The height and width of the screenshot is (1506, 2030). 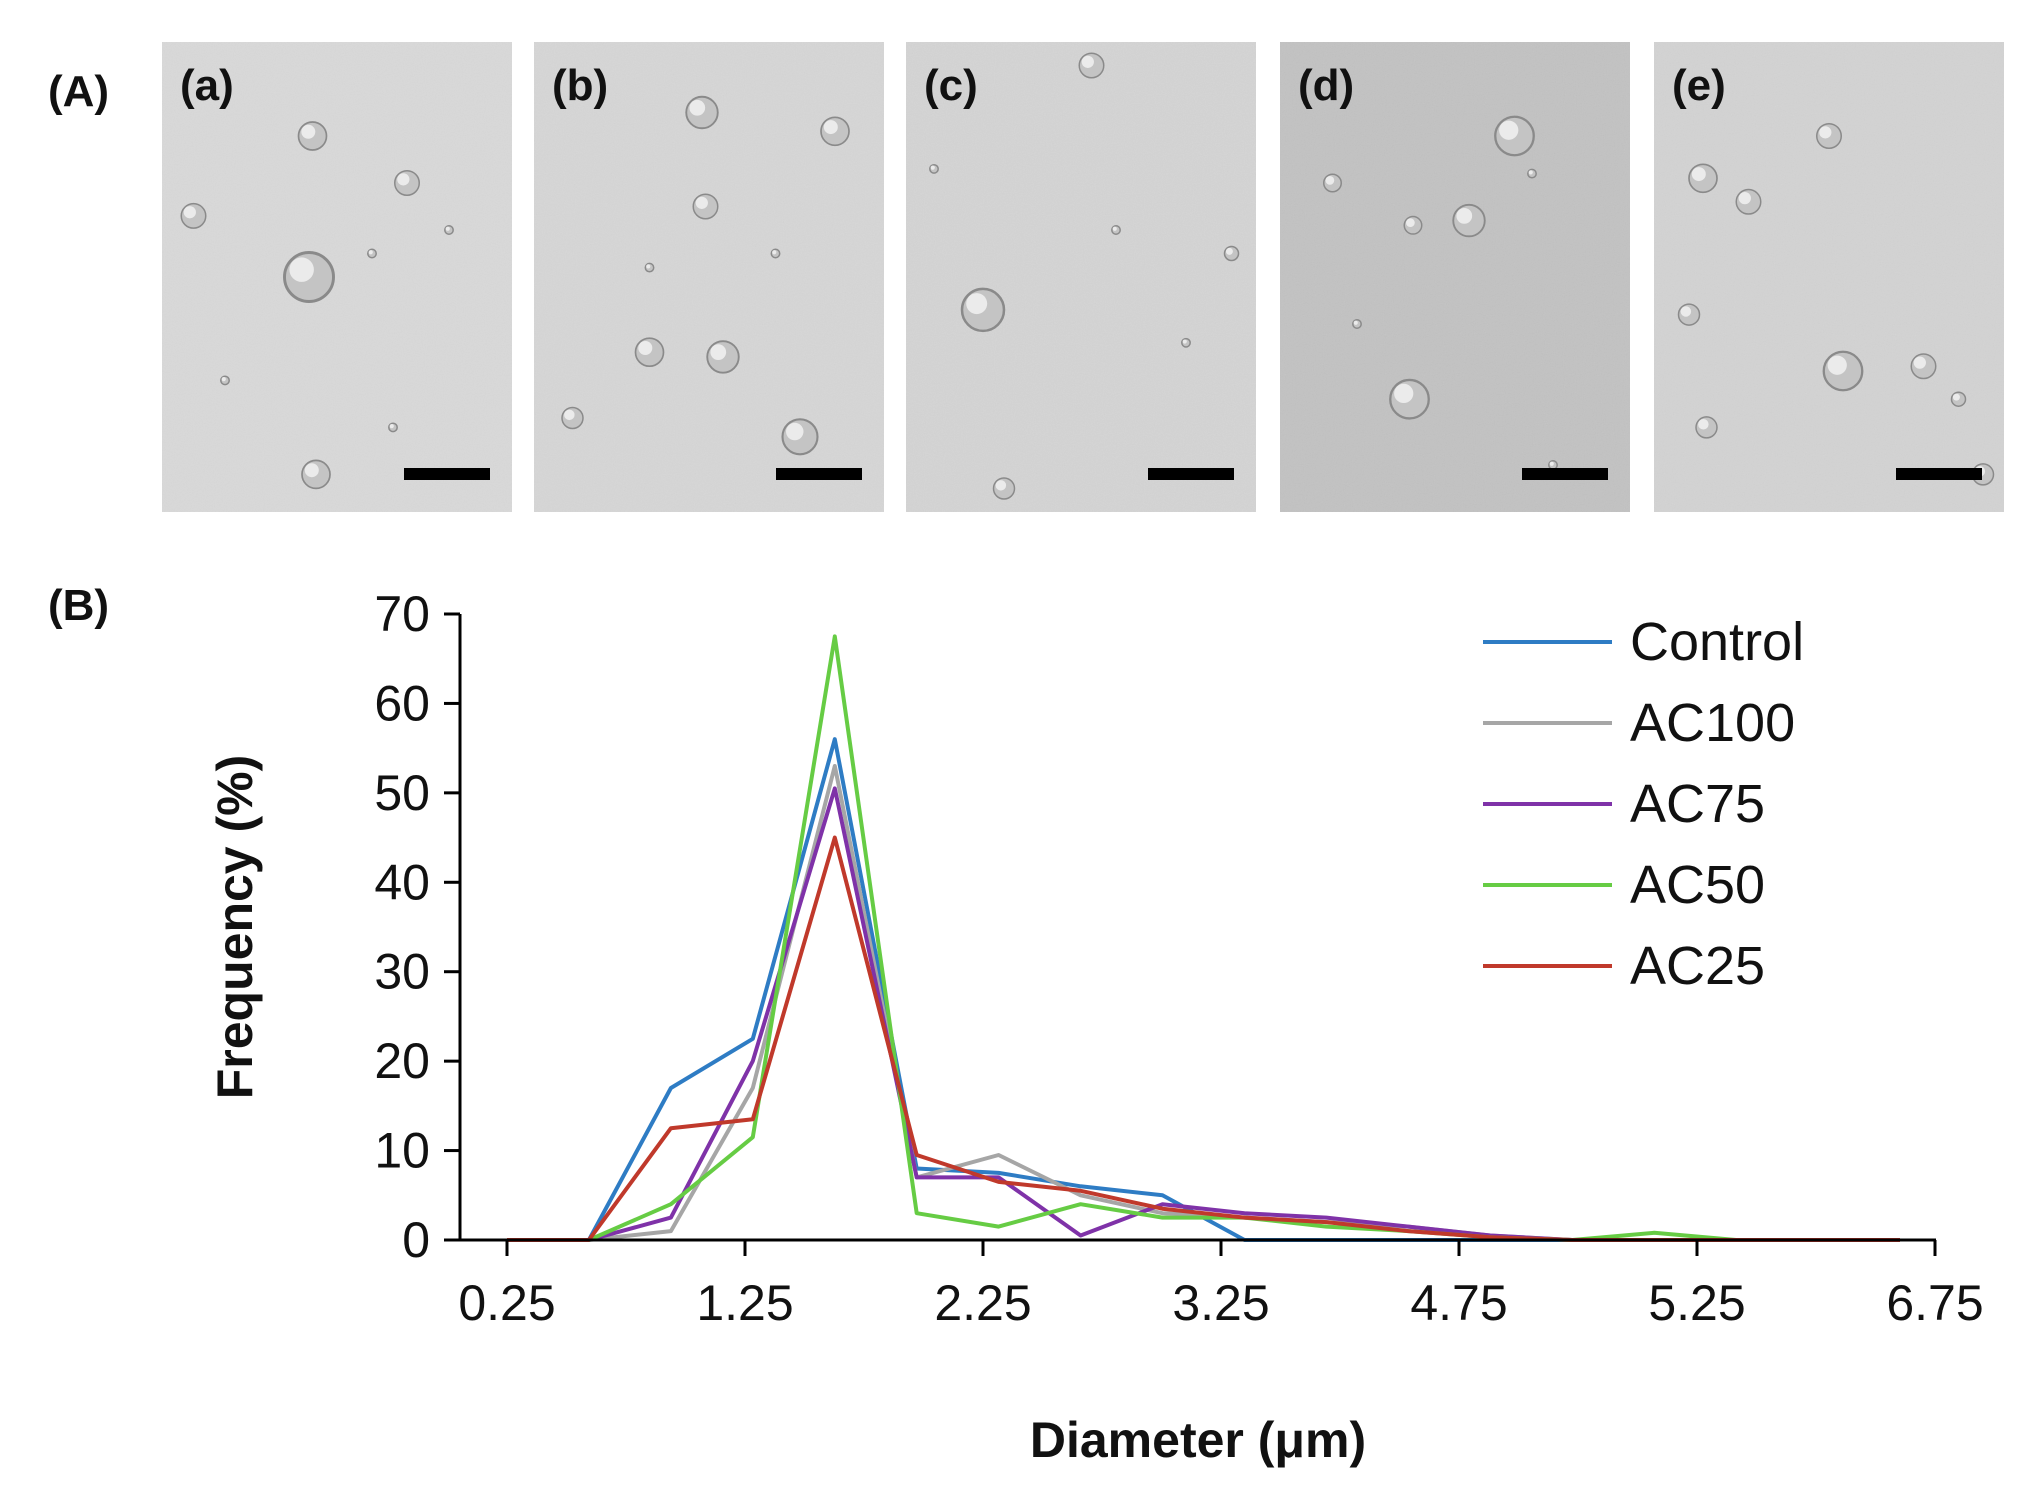 What do you see at coordinates (402, 703) in the screenshot?
I see `y-tick-label: 60` at bounding box center [402, 703].